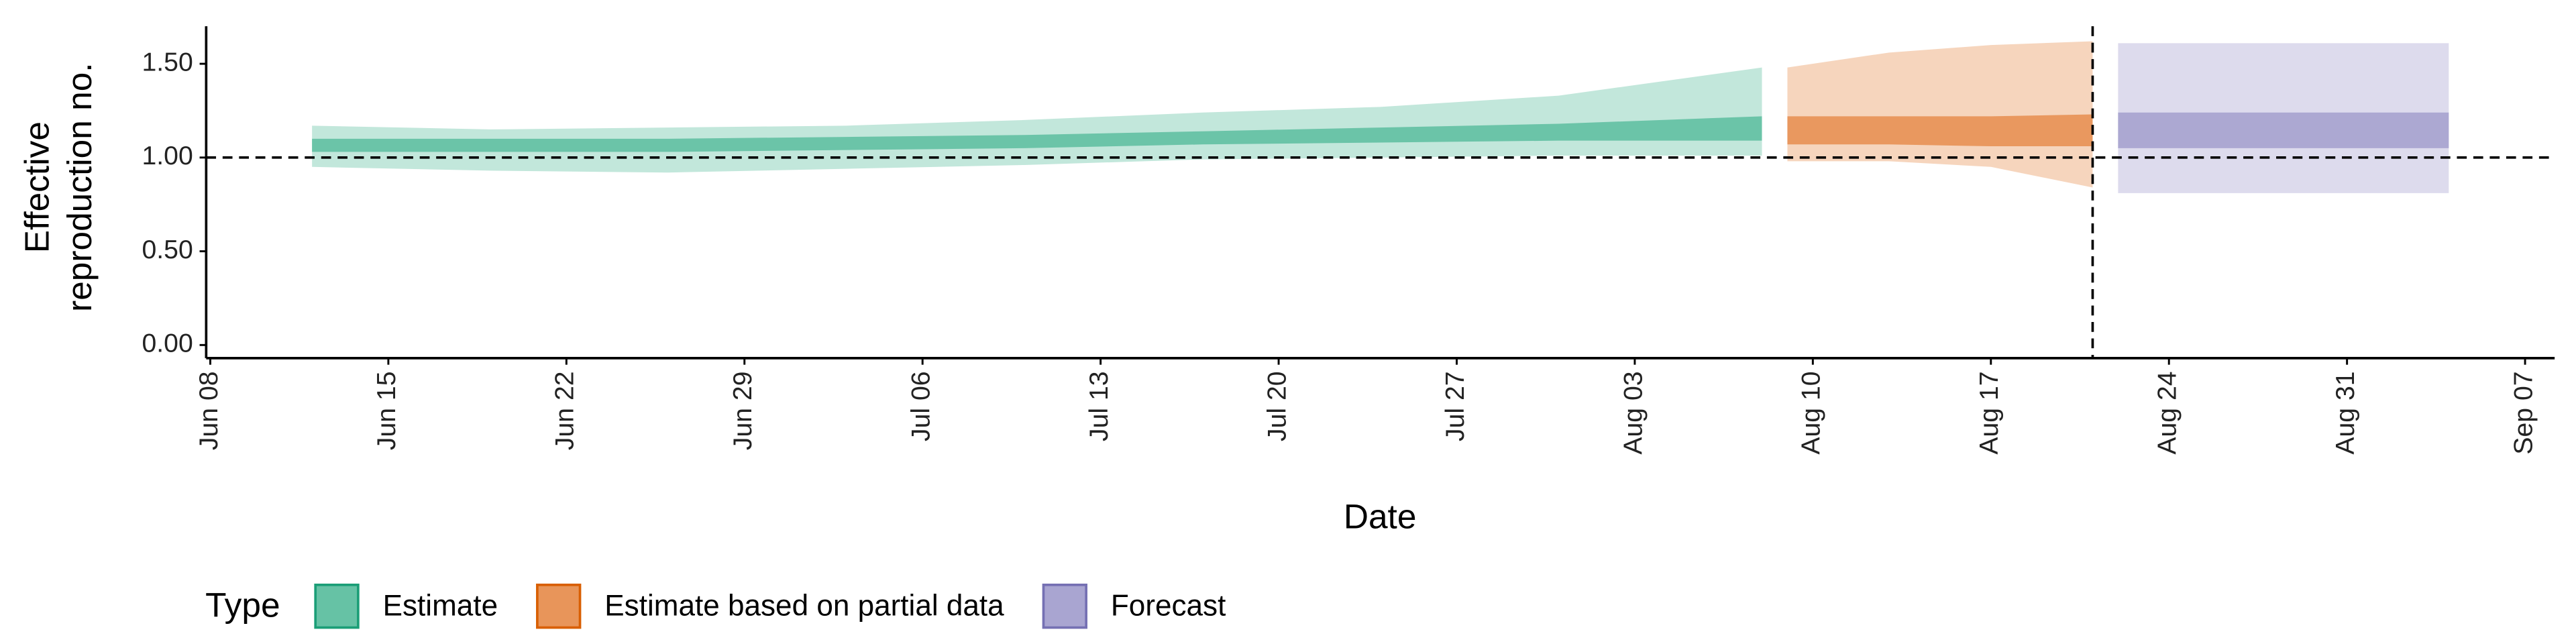 This screenshot has width=2576, height=644. I want to click on x-tick-label: Jul 27, so click(1455, 406).